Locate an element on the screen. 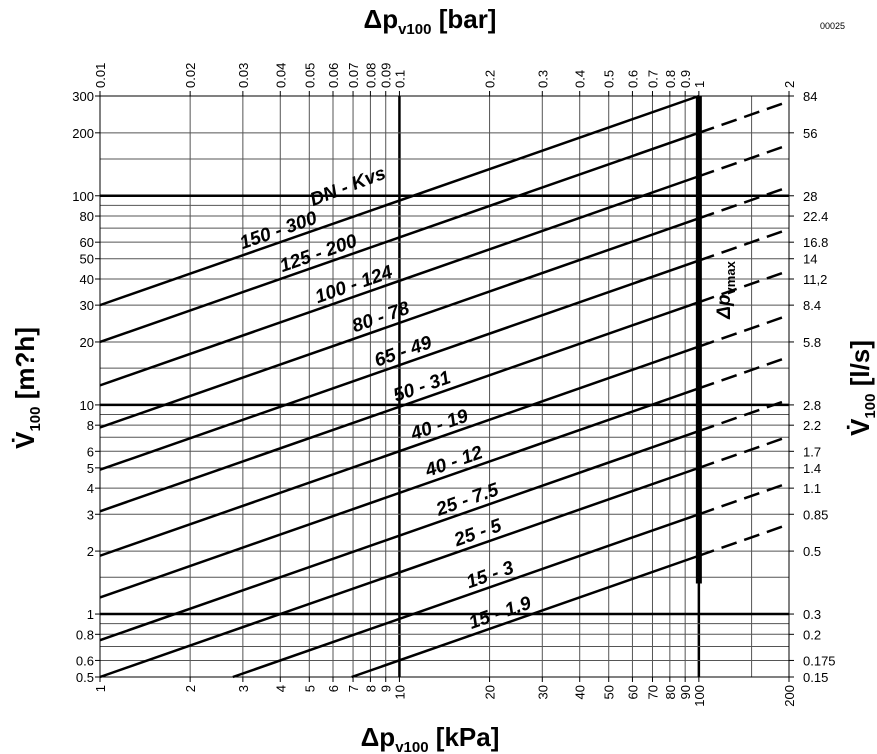  x-bottom-tick-label: 5 is located at coordinates (309, 688).